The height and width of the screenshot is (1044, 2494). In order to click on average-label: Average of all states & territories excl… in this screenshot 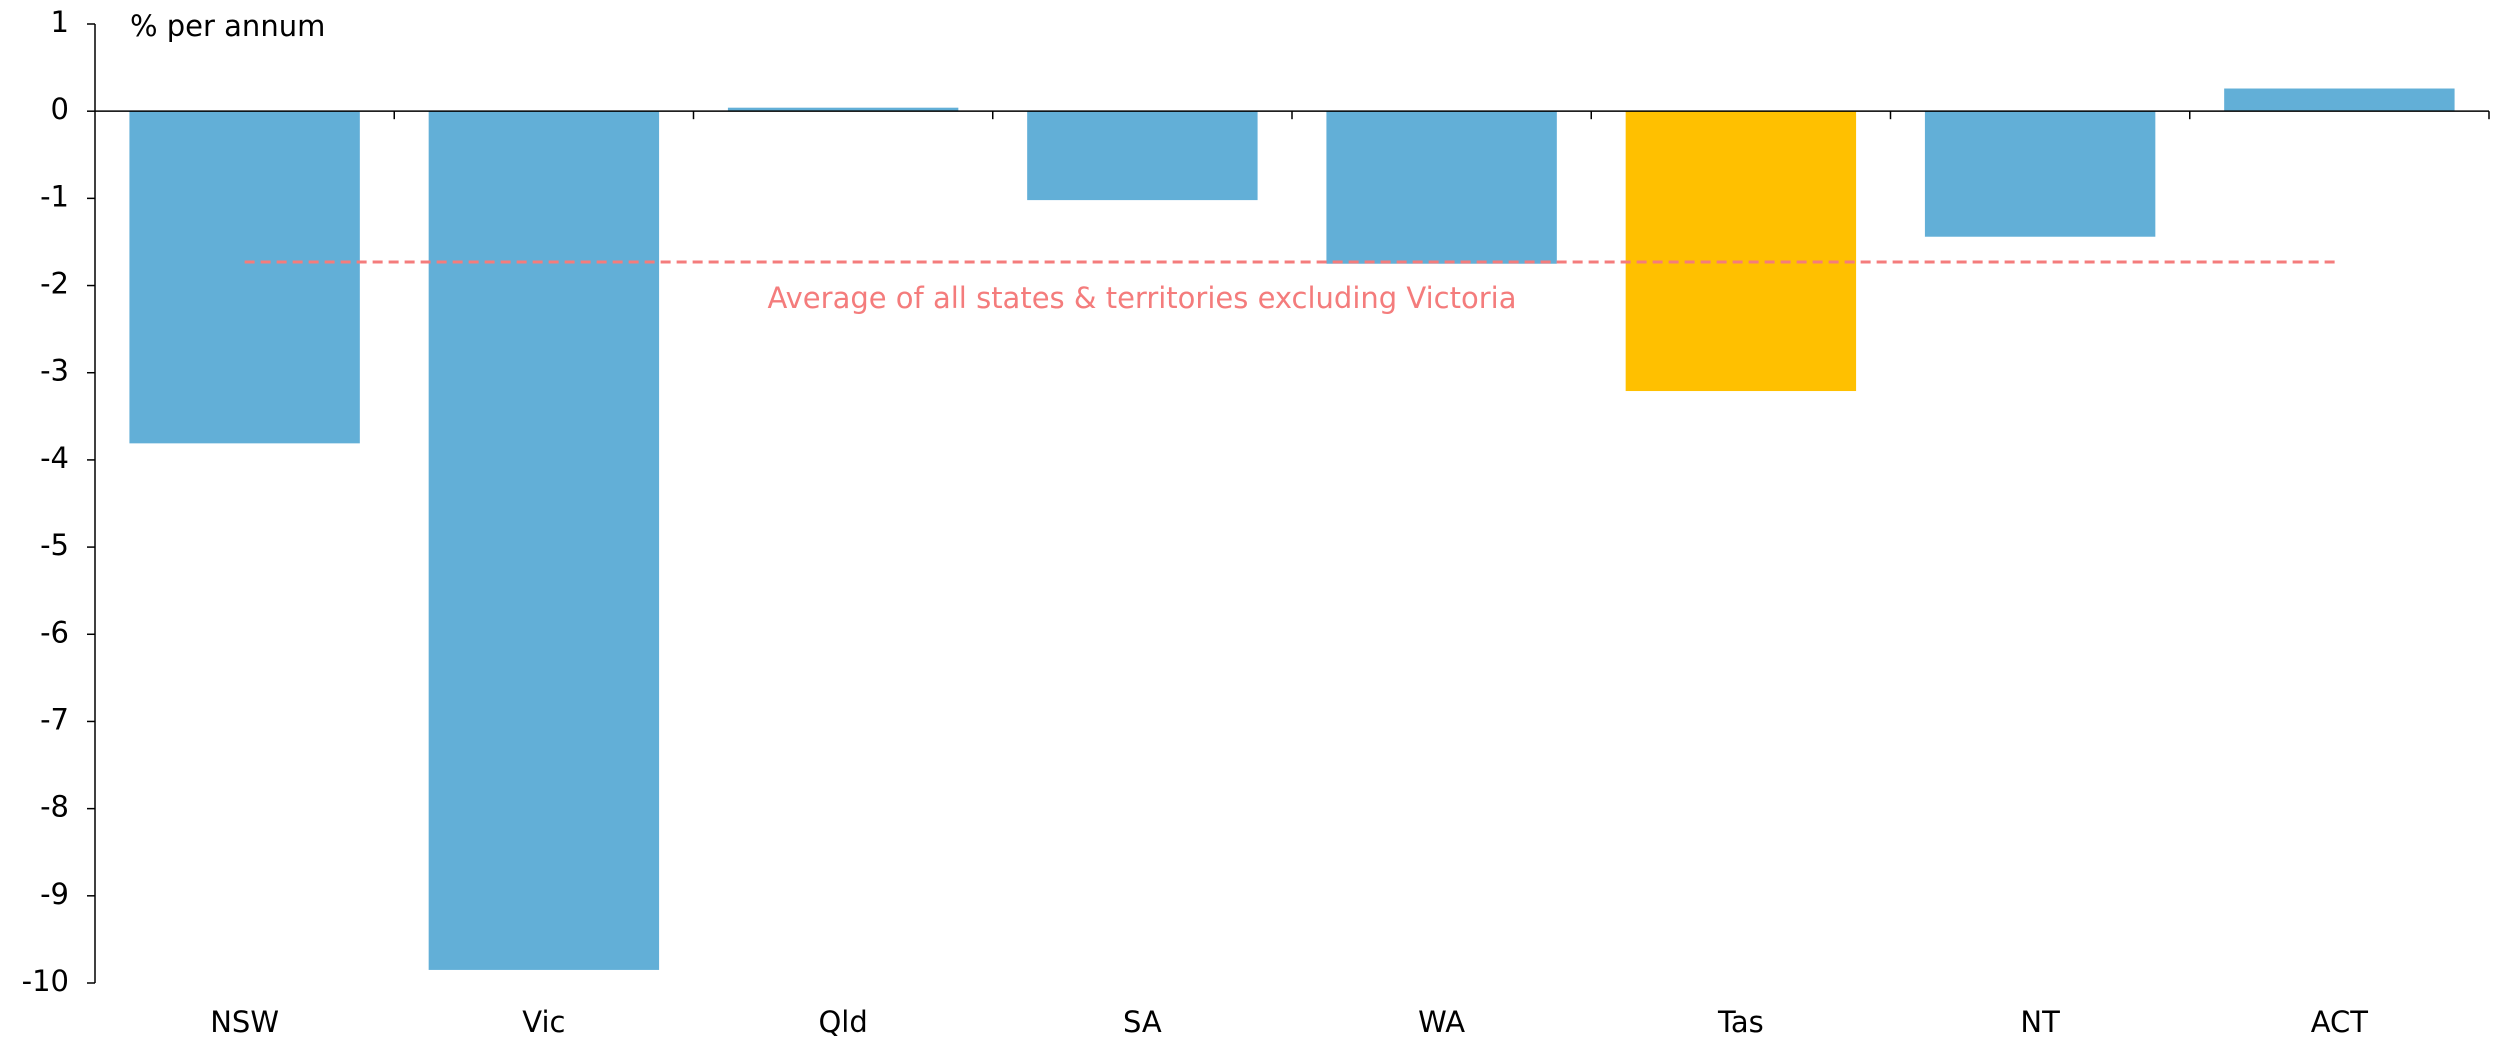, I will do `click(1142, 298)`.